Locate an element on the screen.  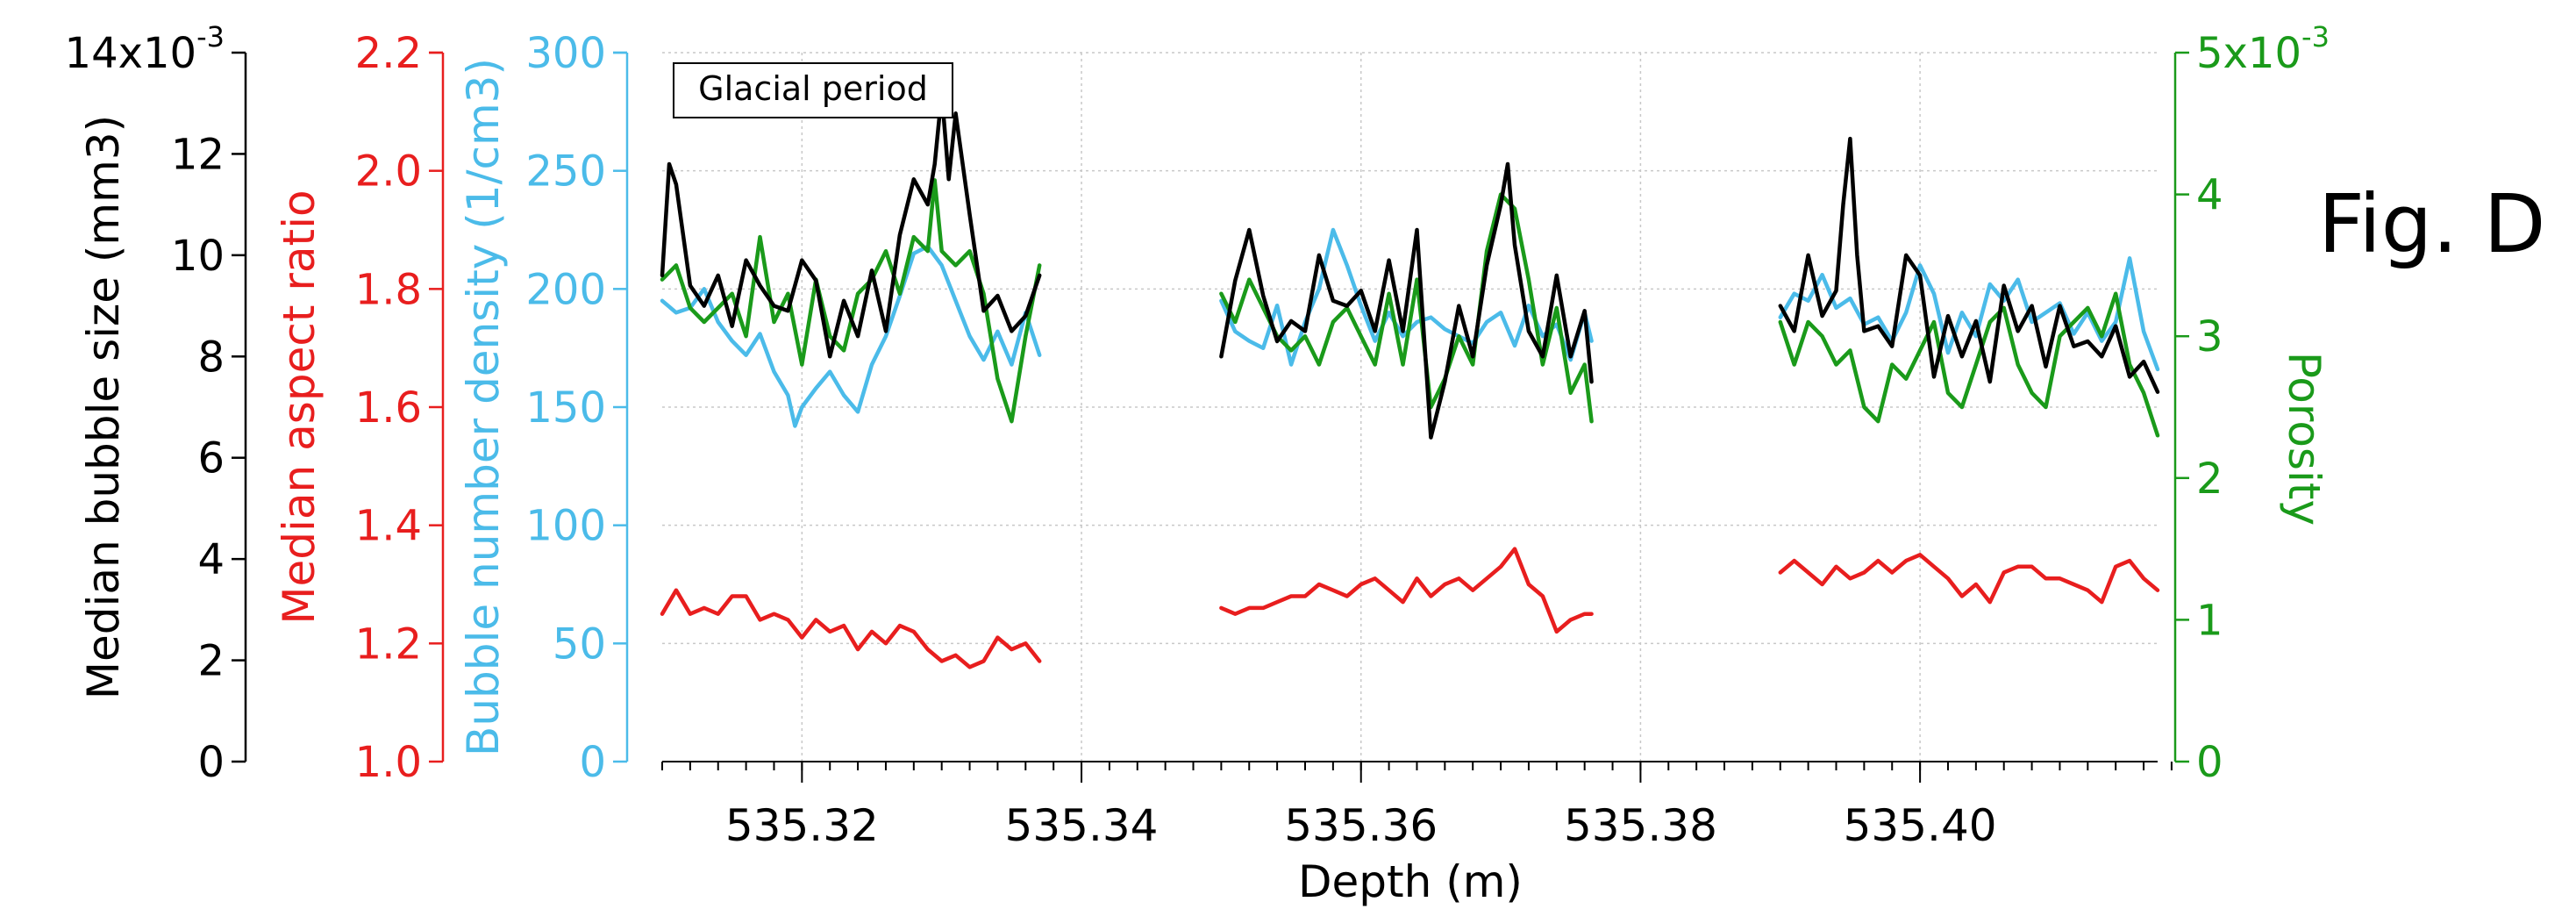
density-tick-label: 100 is located at coordinates (565, 527).